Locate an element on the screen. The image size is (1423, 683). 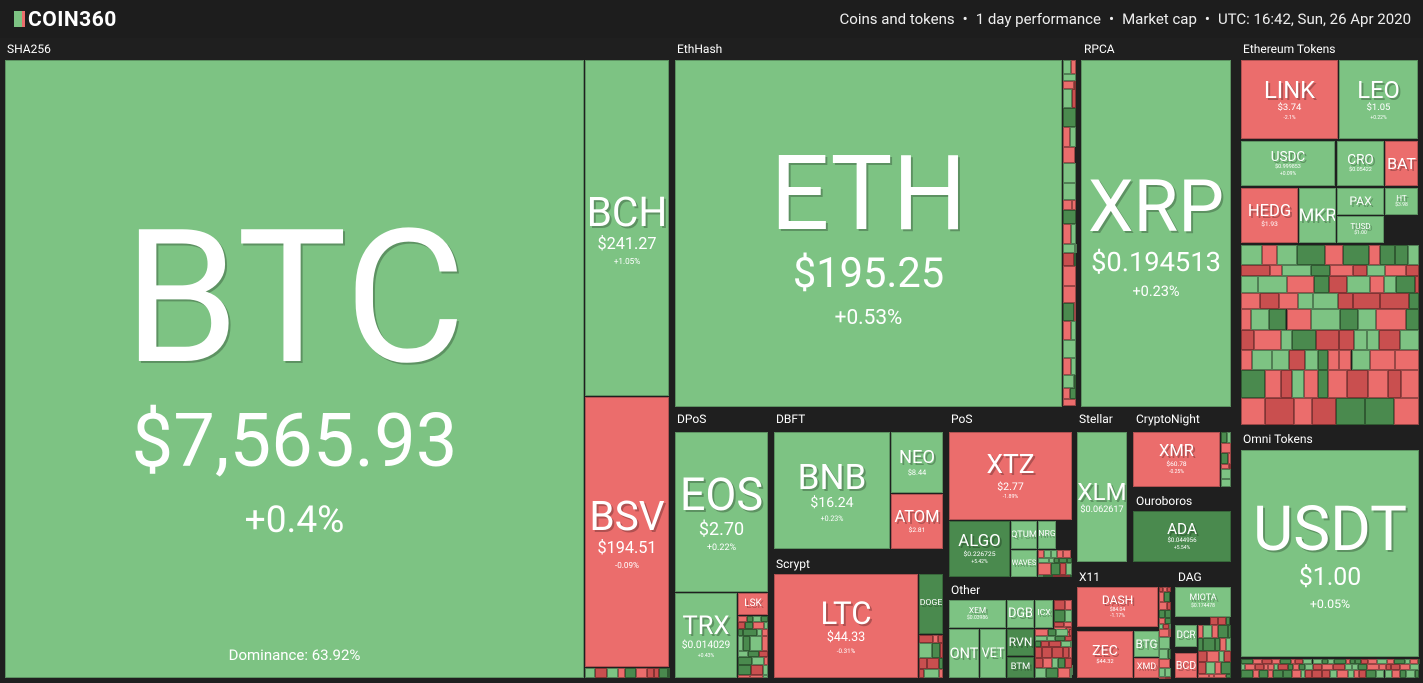
coin-tile: WAVES is located at coordinates (1024, 563).